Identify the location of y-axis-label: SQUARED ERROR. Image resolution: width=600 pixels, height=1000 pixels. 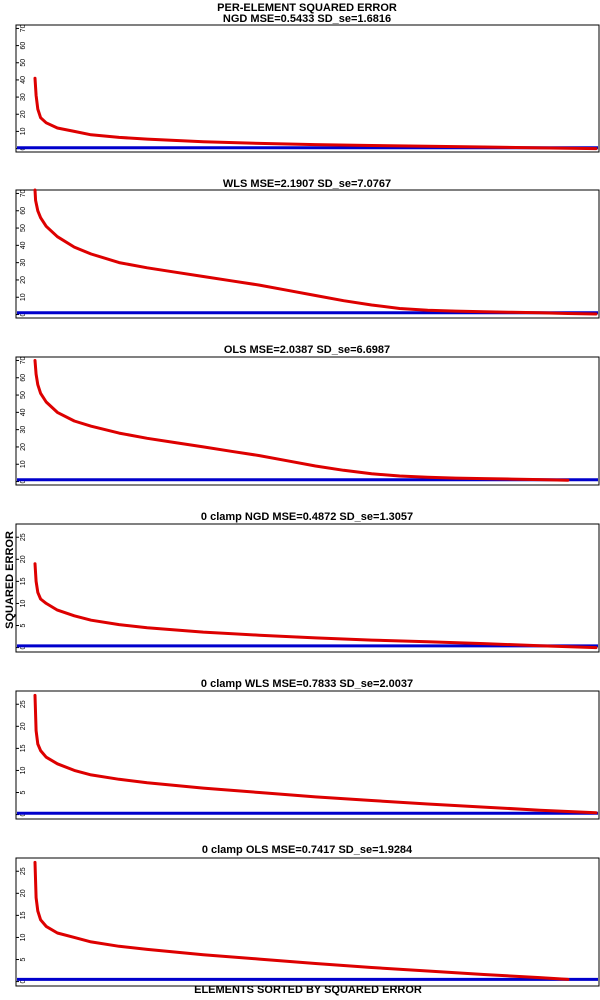
(10, 580).